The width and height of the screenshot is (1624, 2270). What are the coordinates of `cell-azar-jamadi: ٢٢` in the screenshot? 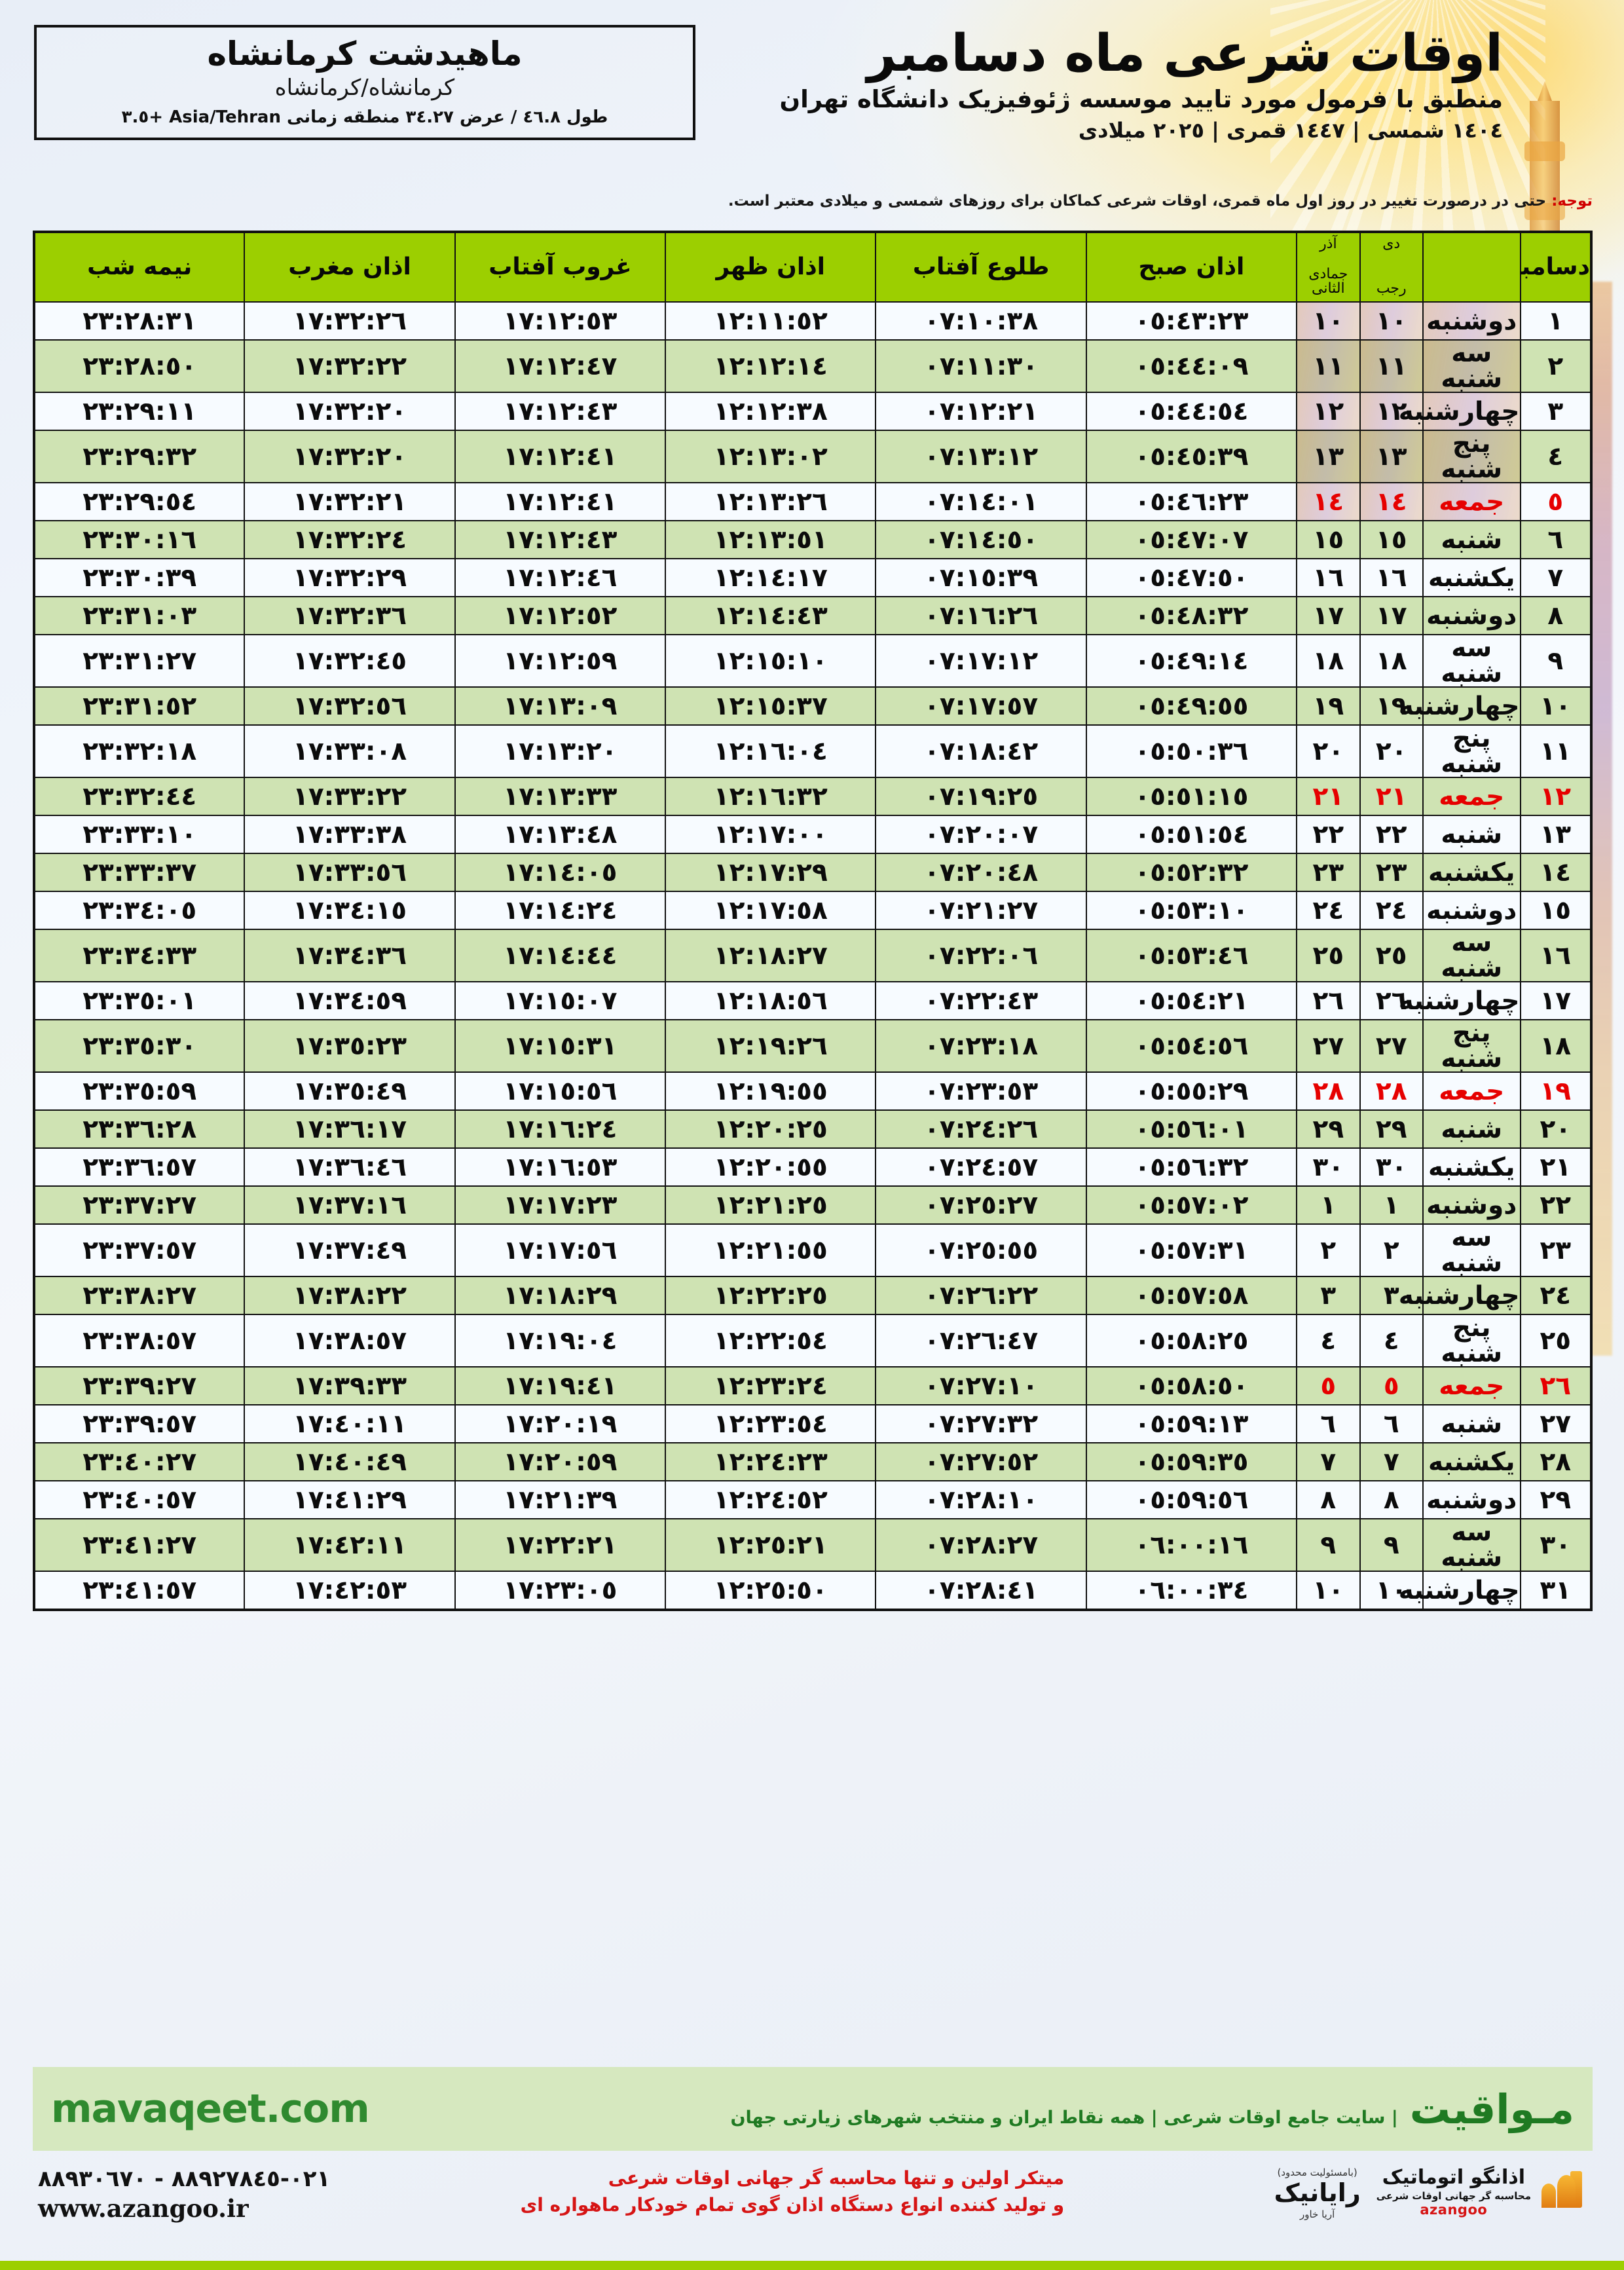 It's located at (1328, 834).